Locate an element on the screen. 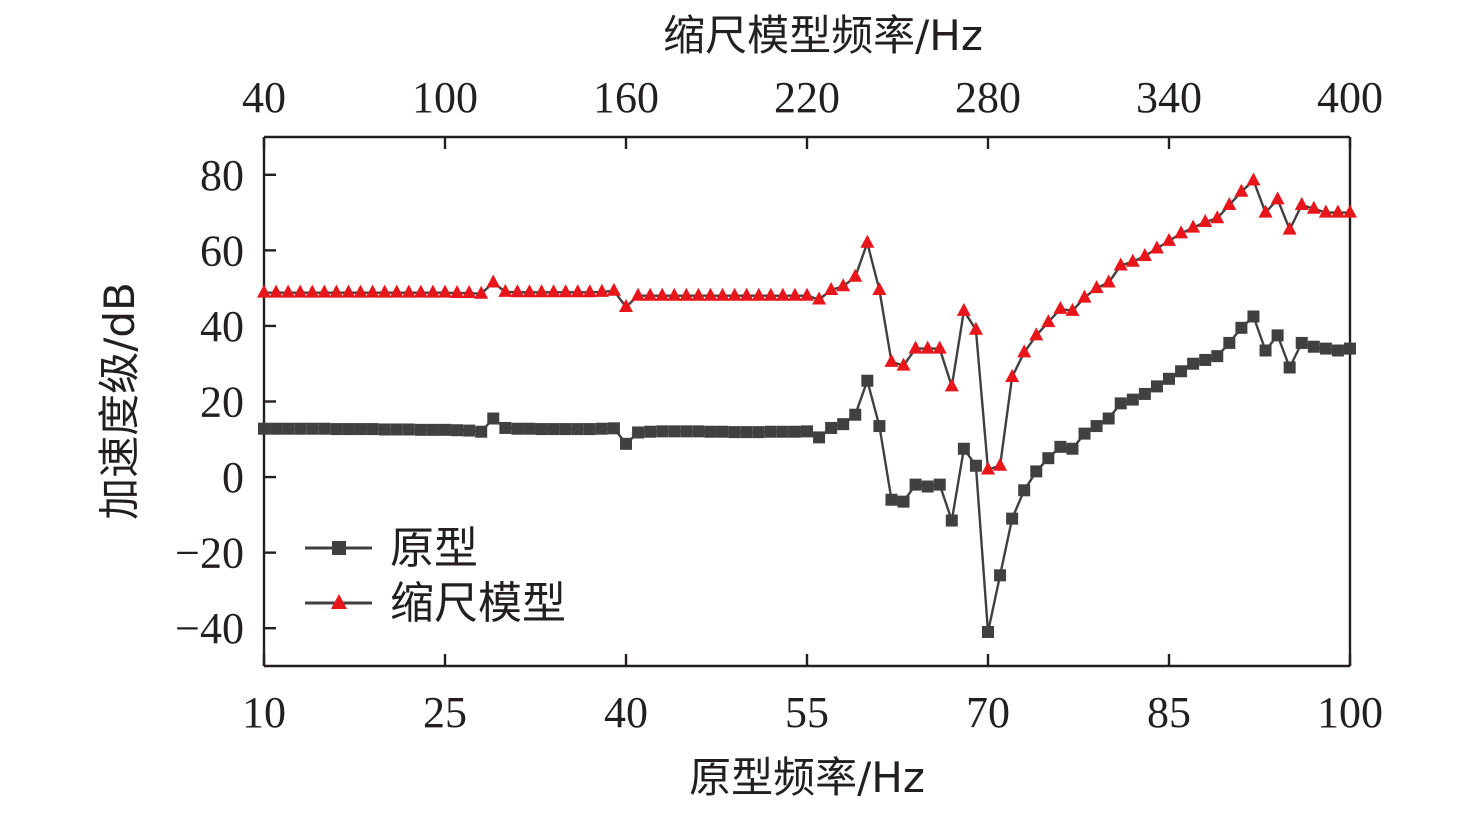  x2-tick-label: 280 is located at coordinates (988, 97).